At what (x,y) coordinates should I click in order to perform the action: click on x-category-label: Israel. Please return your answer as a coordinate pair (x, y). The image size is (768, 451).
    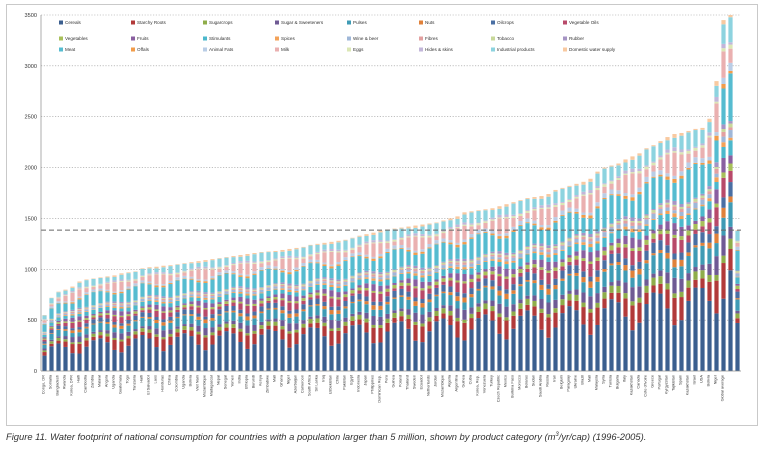
    Looking at the image, I should click on (694, 380).